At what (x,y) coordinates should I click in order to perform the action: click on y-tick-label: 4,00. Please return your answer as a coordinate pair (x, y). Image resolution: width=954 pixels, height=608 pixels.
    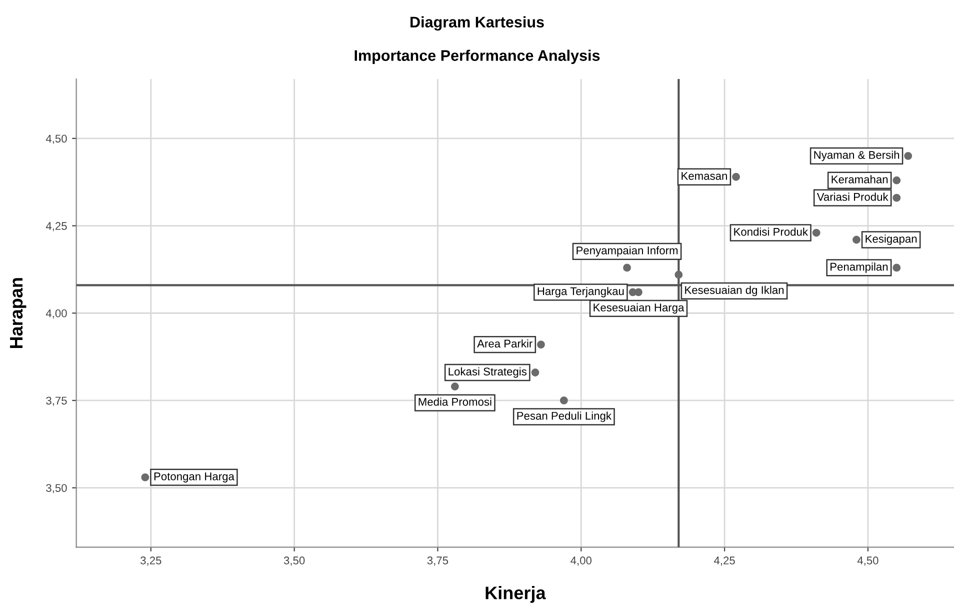
    Looking at the image, I should click on (56, 314).